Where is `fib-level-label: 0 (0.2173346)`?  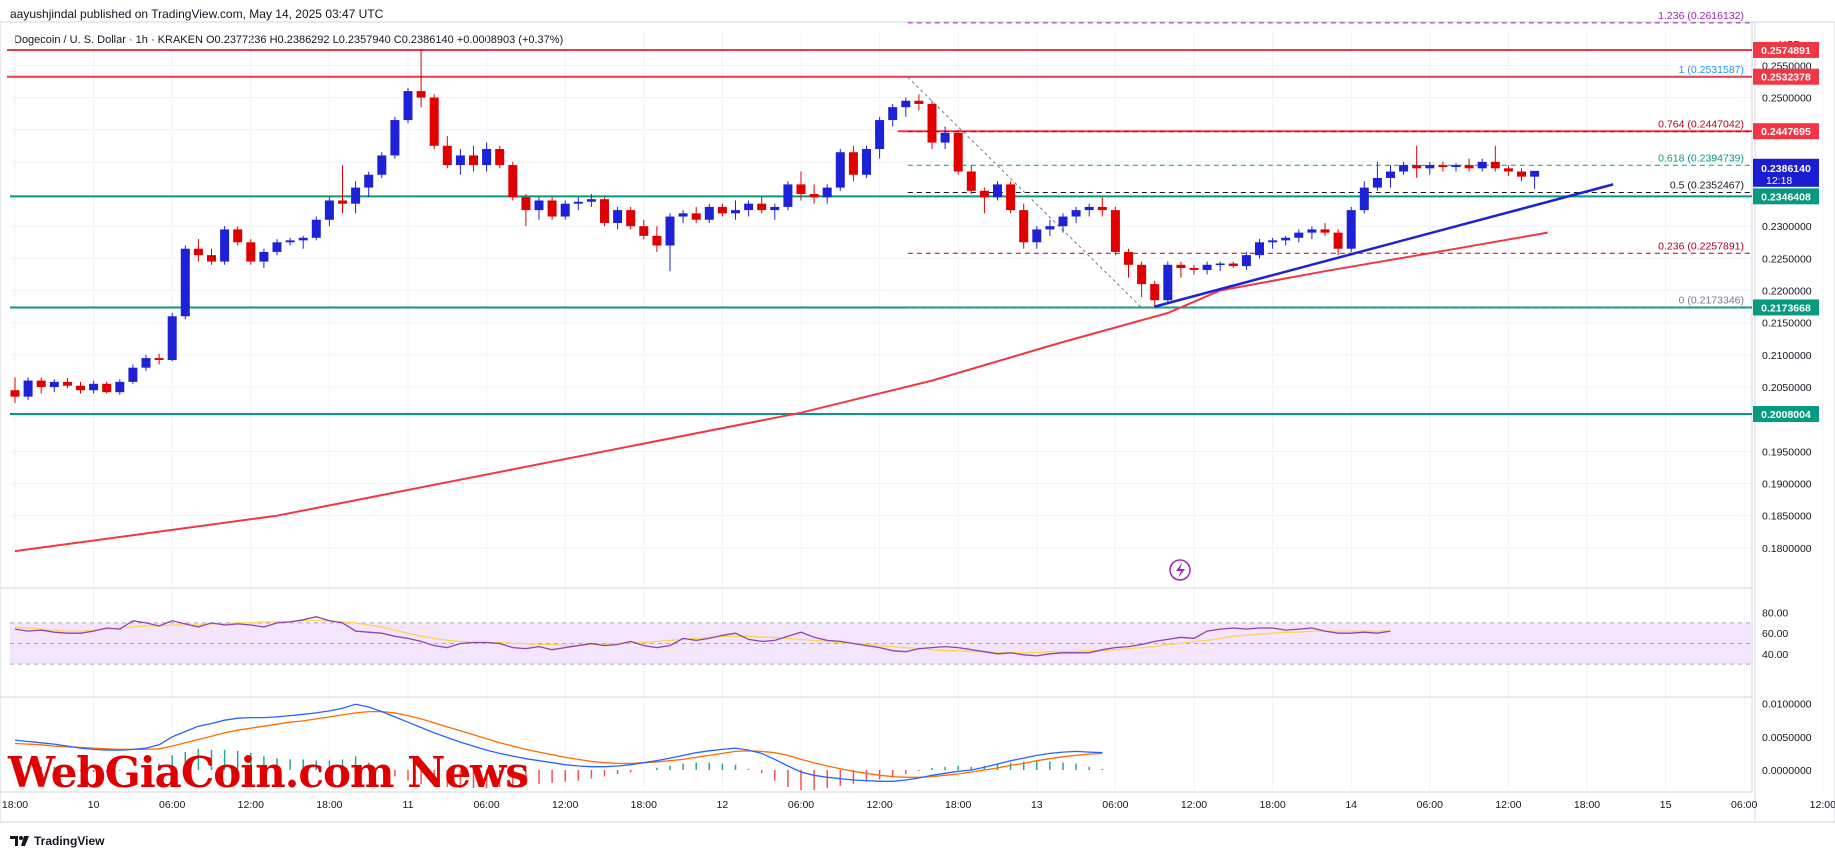 fib-level-label: 0 (0.2173346) is located at coordinates (1711, 301).